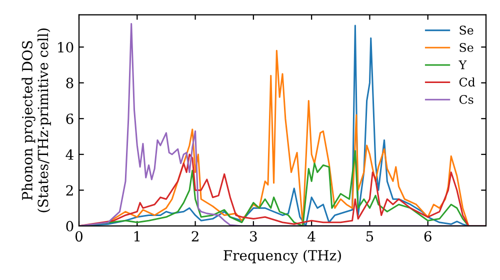  Describe the element at coordinates (312, 236) in the screenshot. I see `x-tick-label: 4` at that location.